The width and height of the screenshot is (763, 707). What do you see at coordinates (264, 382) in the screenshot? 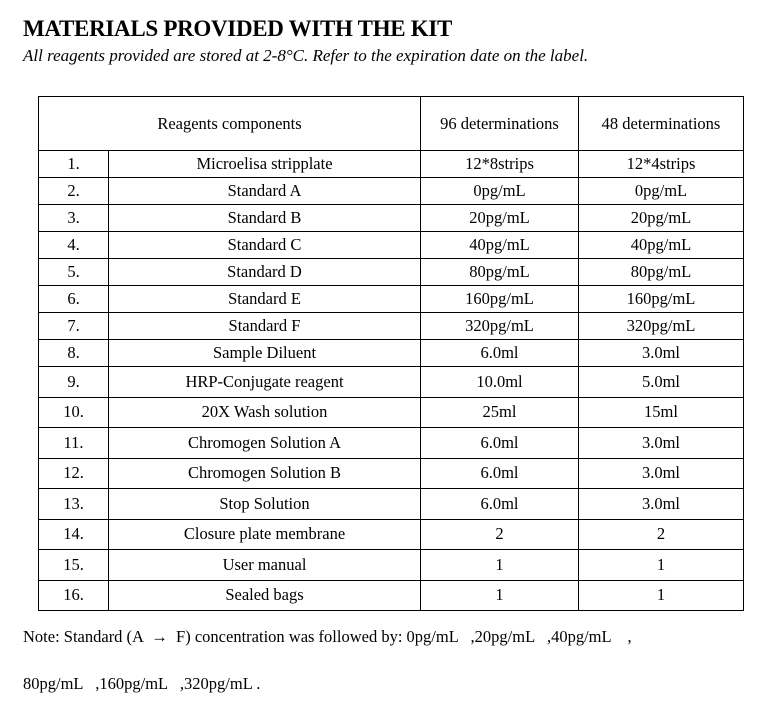
I see `reagent-name: HRP-Conjugate reagent` at bounding box center [264, 382].